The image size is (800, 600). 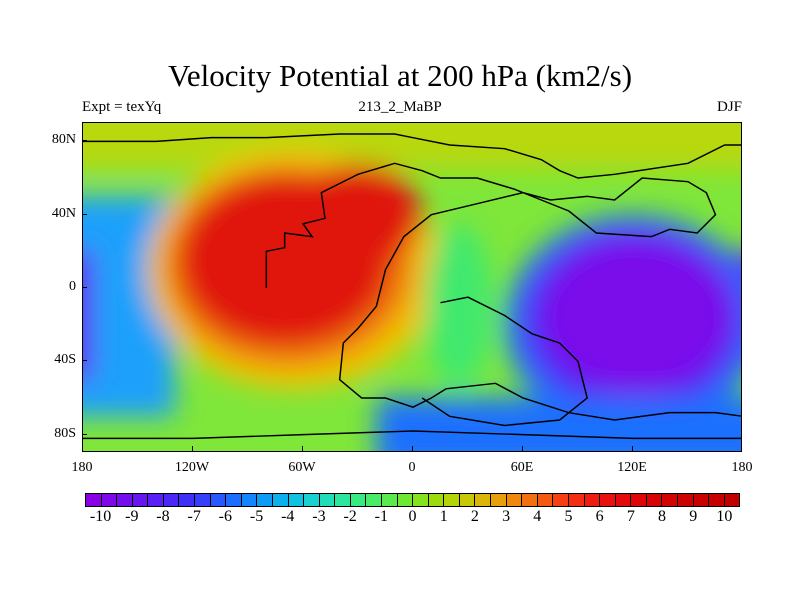 I want to click on colorbar-label: 7, so click(x=630, y=516).